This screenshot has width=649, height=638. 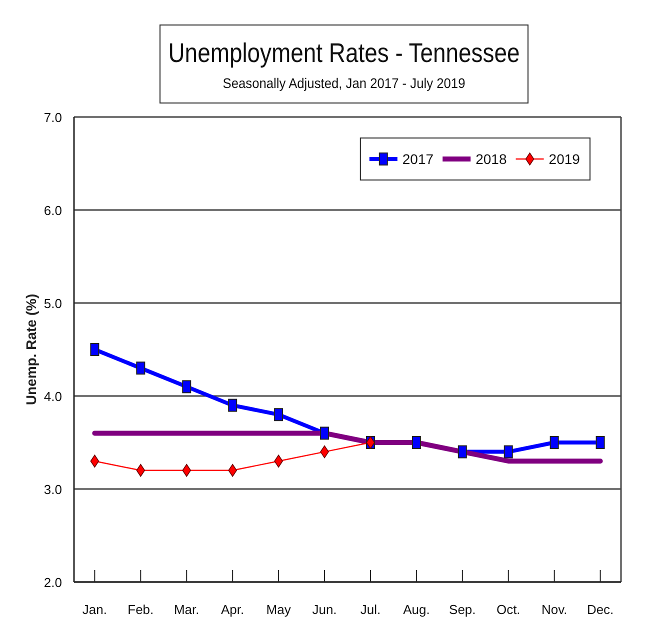 I want to click on chart-title: Unemployment Rates - Tennessee, so click(x=344, y=53).